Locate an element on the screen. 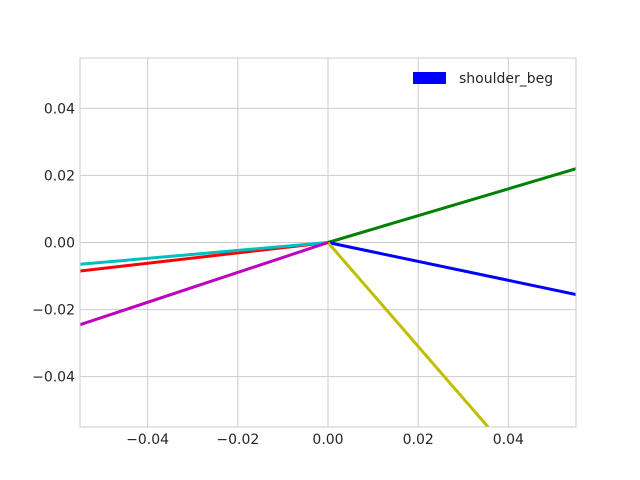 The width and height of the screenshot is (640, 480). x-tick-label: −0.02 is located at coordinates (237, 440).